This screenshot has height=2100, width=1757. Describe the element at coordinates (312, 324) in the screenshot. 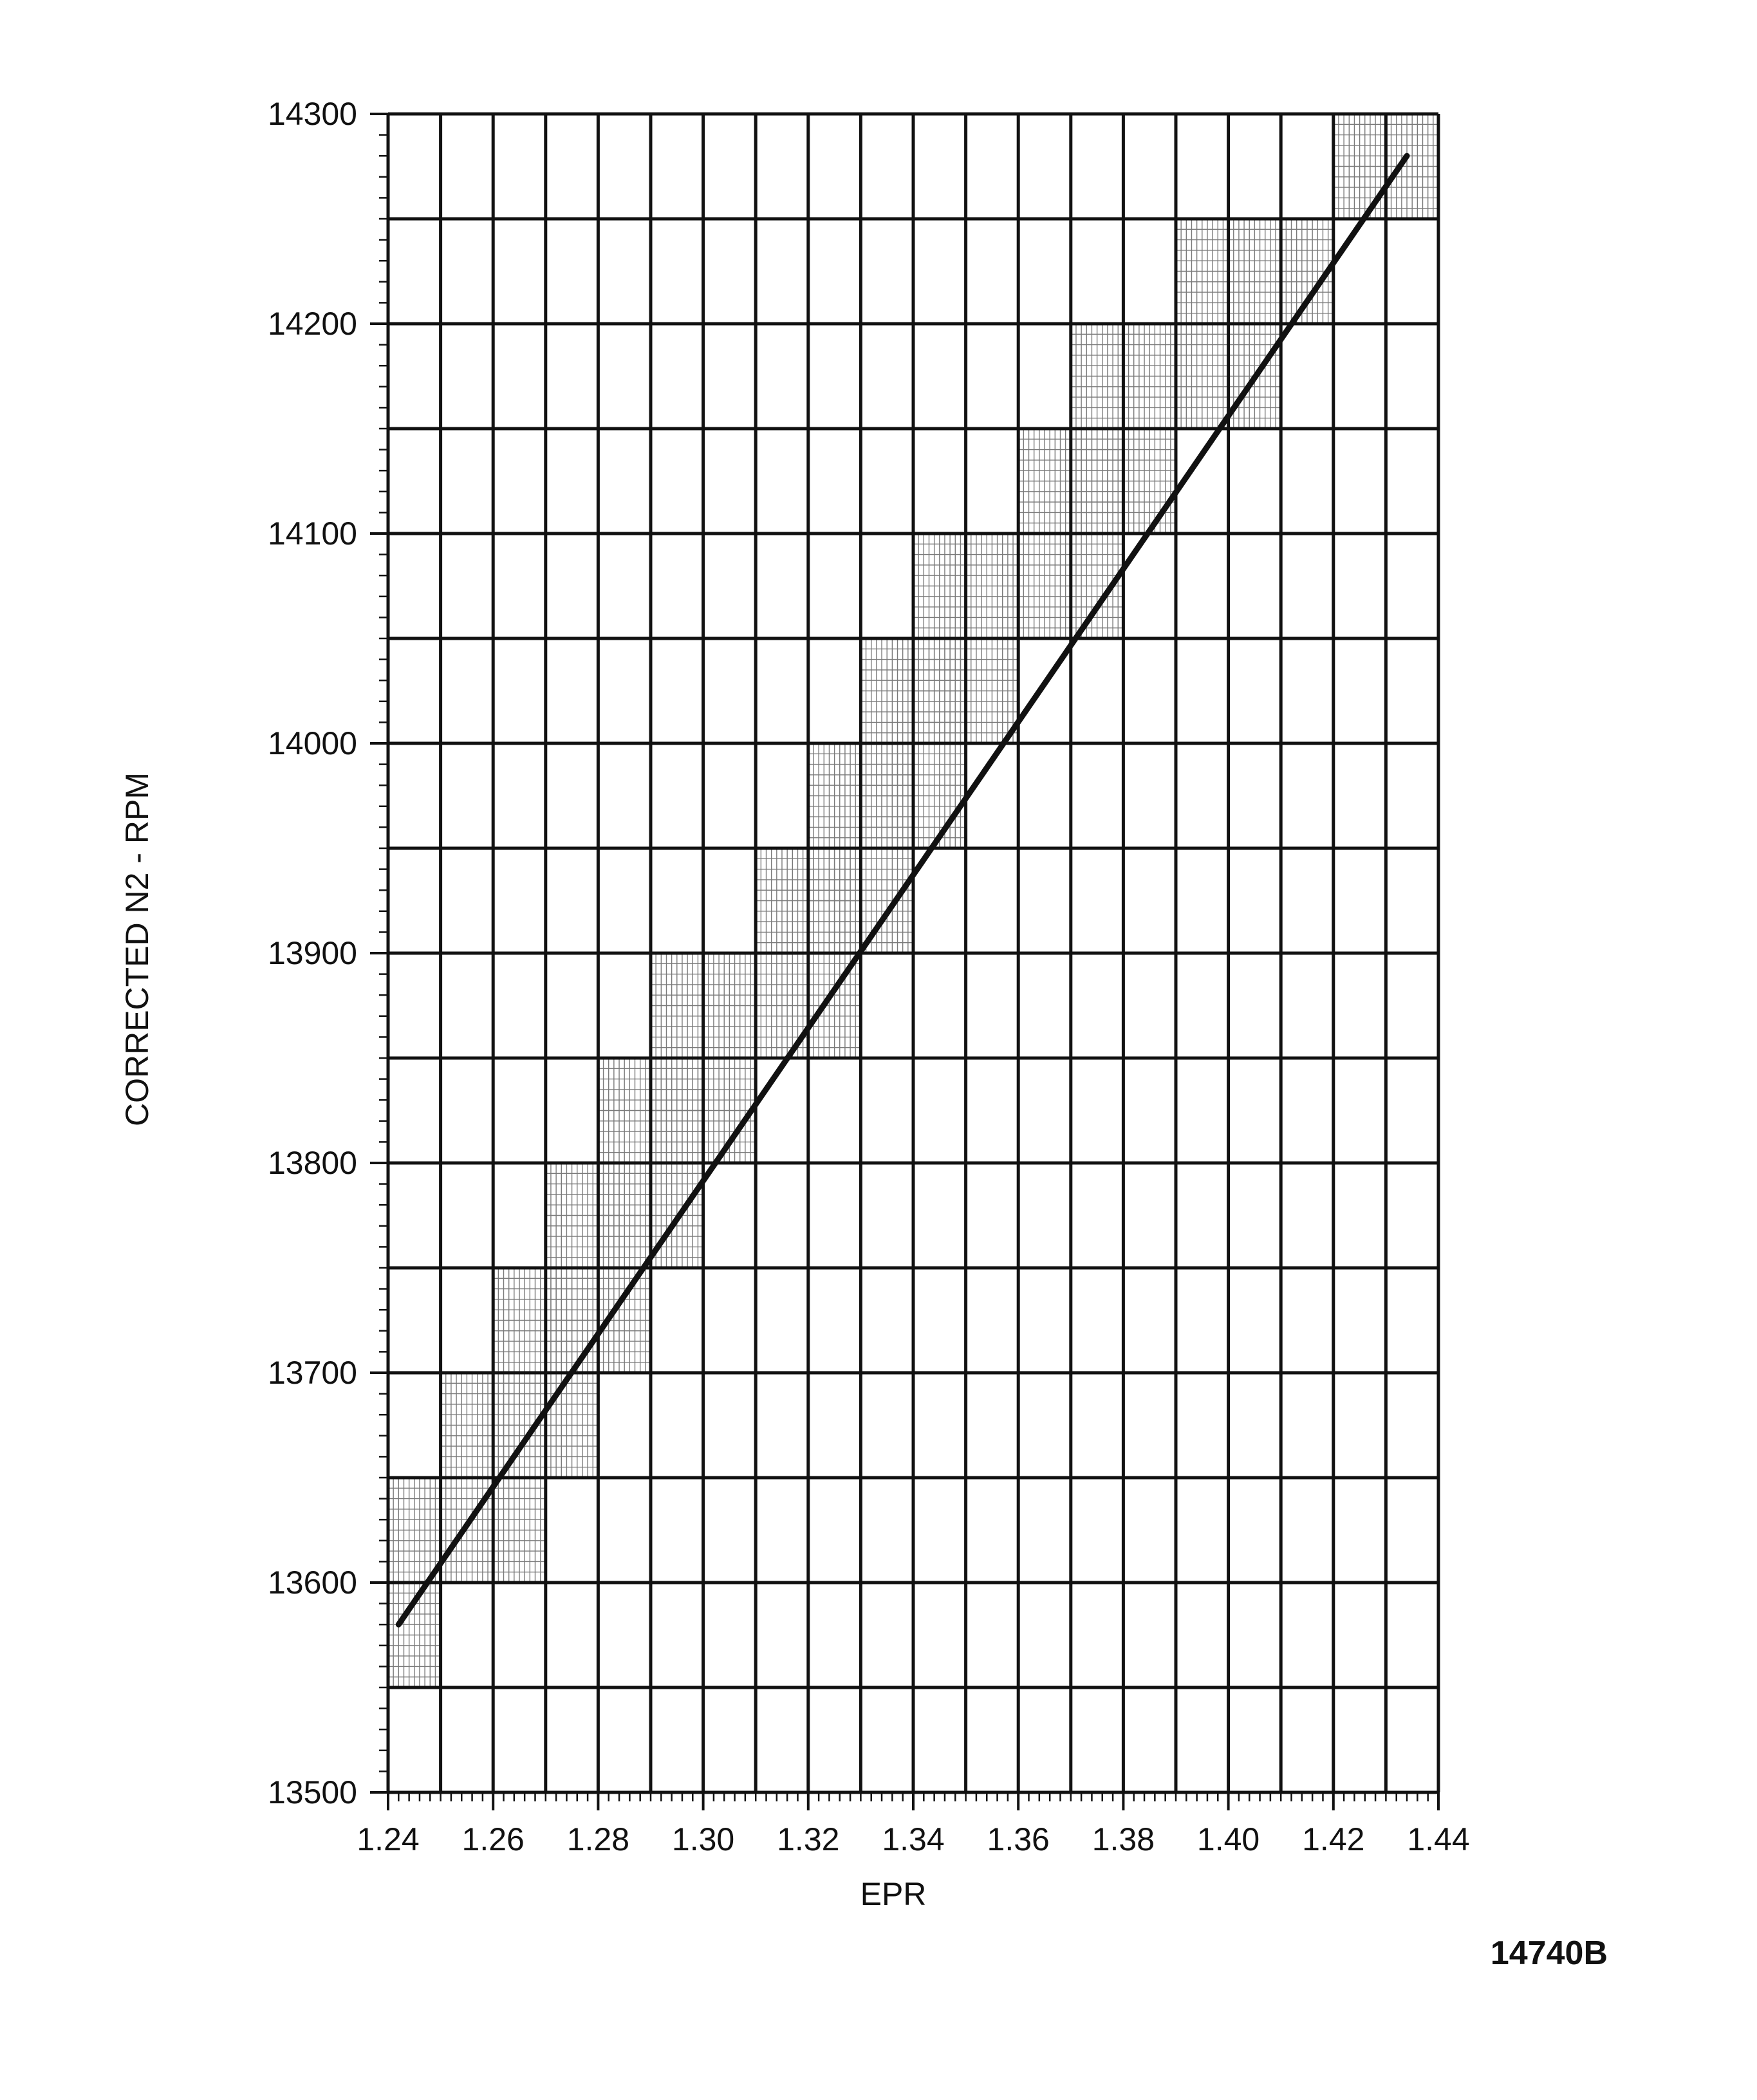

I see `y-tick-label: 14200` at that location.